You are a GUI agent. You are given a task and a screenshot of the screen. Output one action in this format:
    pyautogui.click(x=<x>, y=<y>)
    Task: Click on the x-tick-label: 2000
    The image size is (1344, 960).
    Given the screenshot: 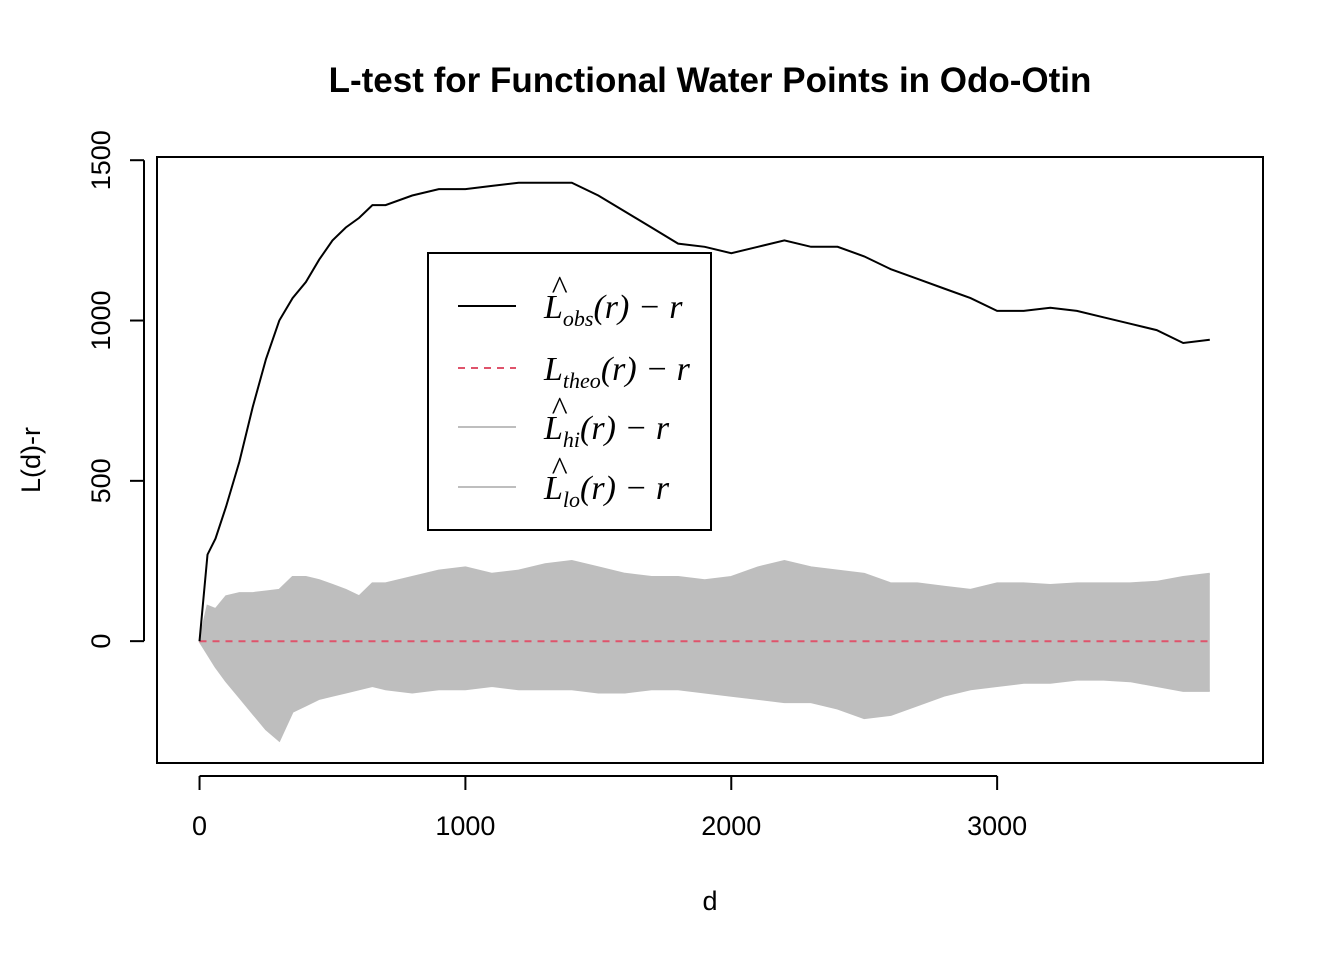 What is the action you would take?
    pyautogui.click(x=731, y=826)
    